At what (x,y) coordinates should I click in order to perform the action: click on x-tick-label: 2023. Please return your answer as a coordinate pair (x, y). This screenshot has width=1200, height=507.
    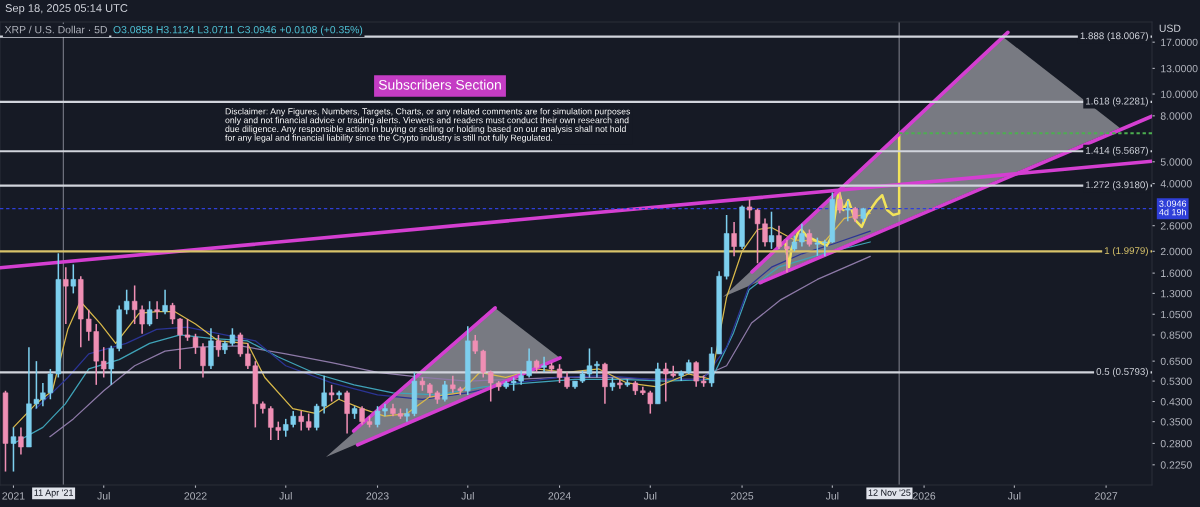
    Looking at the image, I should click on (377, 496).